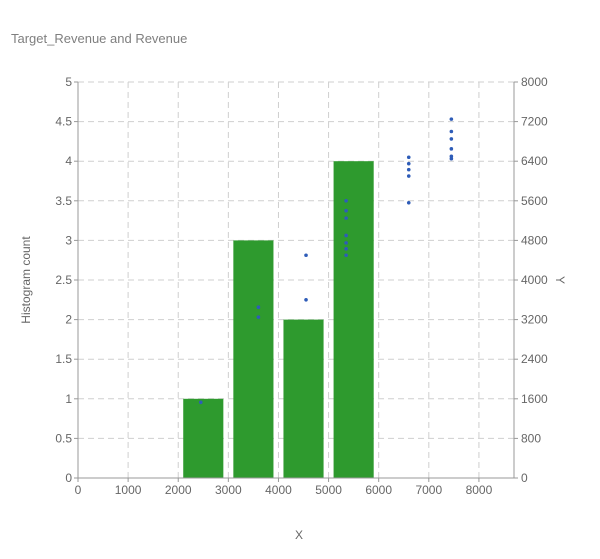  Describe the element at coordinates (68, 399) in the screenshot. I see `y-left-tick-label: 1` at that location.